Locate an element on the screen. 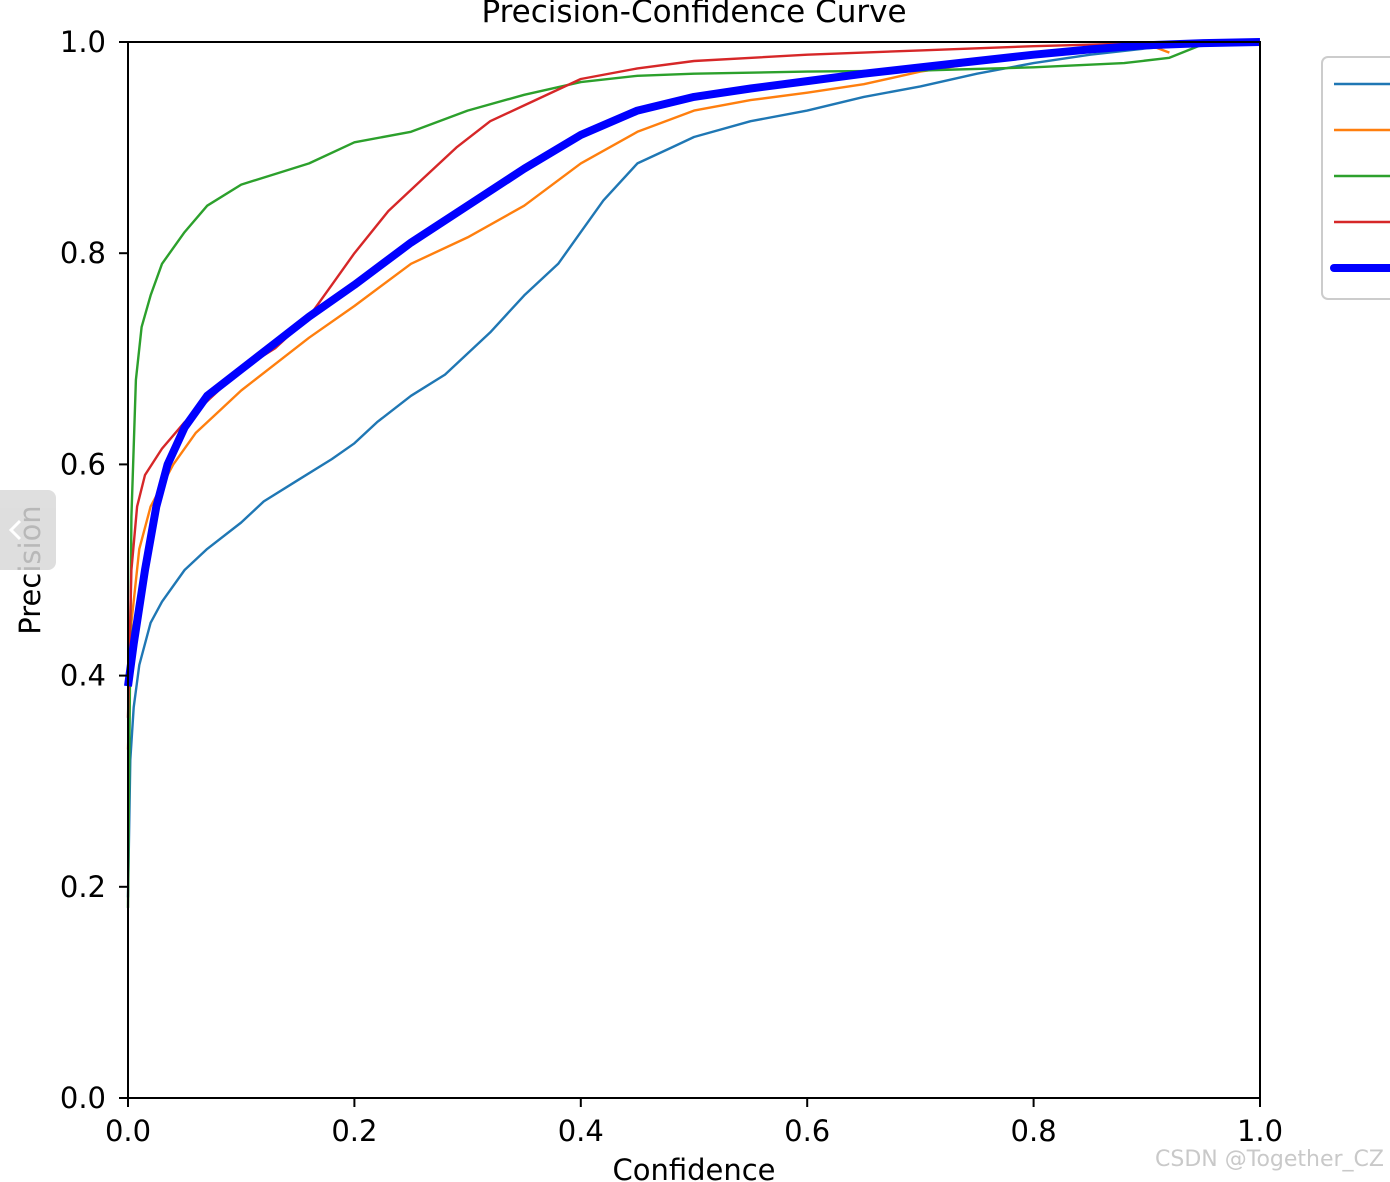 This screenshot has width=1390, height=1182. x-tick-label: 0.0 is located at coordinates (128, 1131).